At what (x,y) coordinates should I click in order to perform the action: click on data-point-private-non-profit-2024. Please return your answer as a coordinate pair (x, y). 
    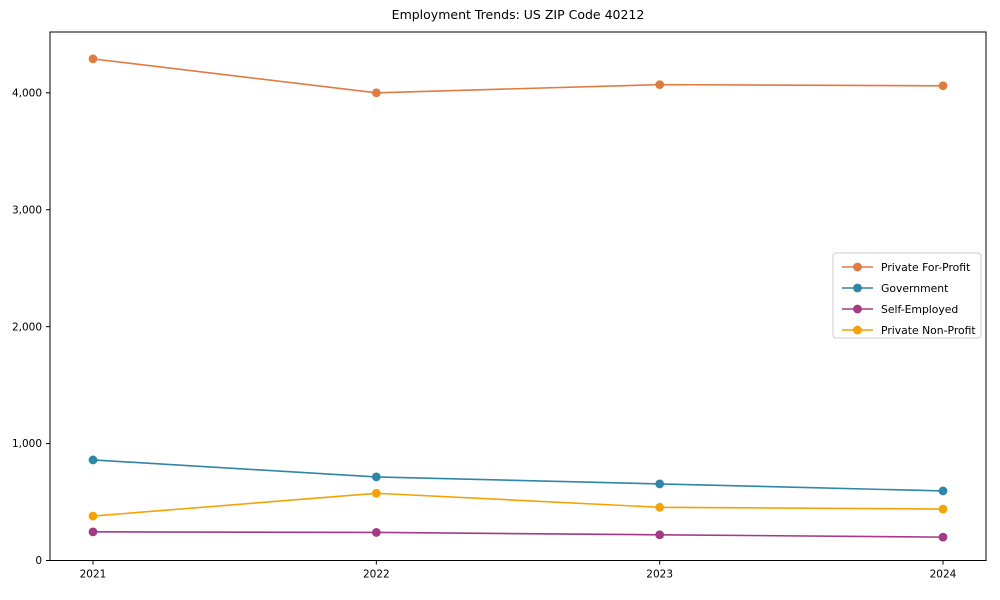
    Looking at the image, I should click on (943, 509).